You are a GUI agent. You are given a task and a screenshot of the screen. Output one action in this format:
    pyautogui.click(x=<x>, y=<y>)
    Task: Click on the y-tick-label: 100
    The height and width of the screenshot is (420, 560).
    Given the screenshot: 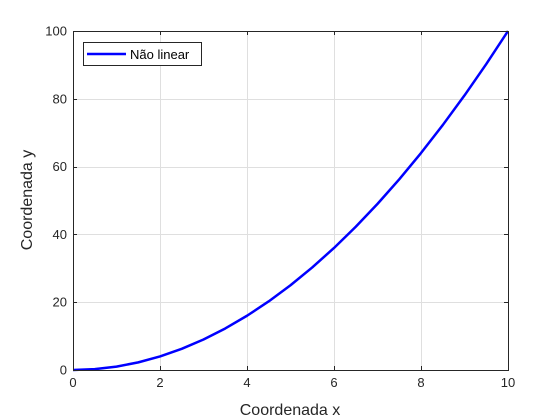 What is the action you would take?
    pyautogui.click(x=56, y=31)
    